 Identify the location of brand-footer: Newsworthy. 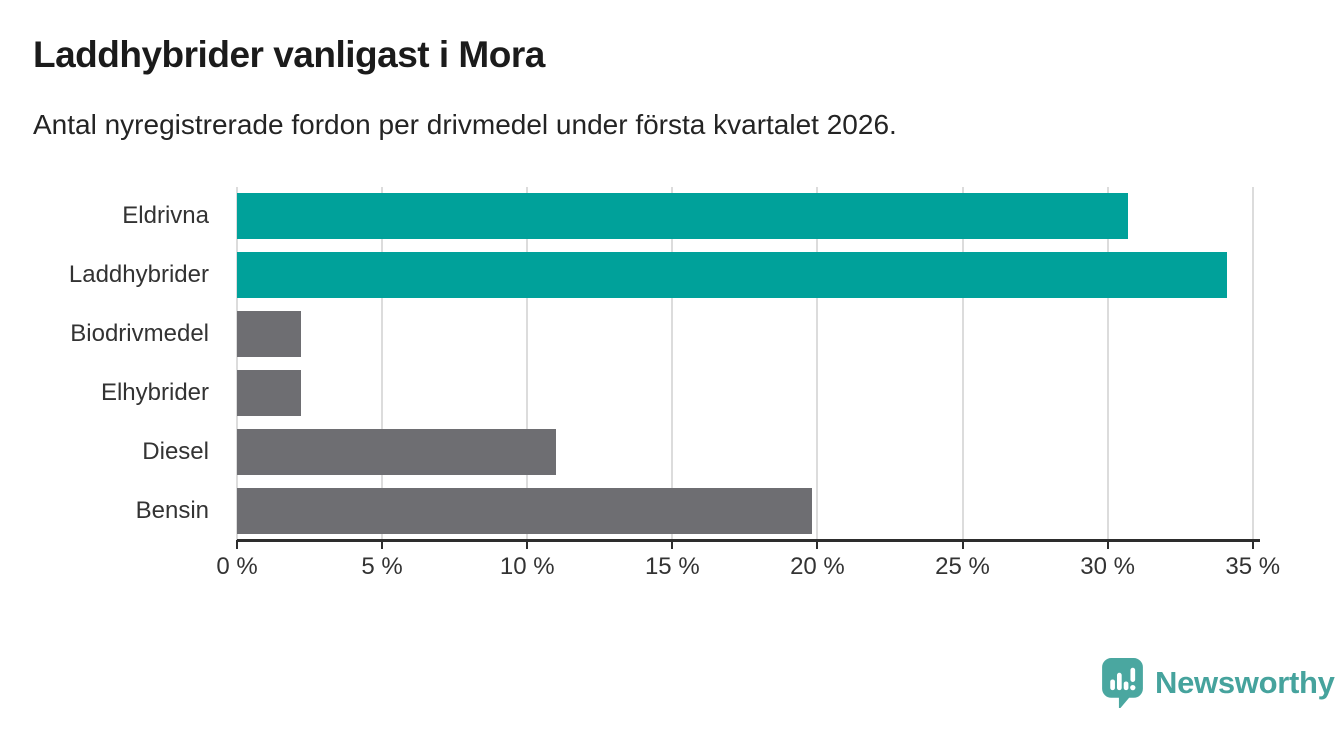
(1217, 682).